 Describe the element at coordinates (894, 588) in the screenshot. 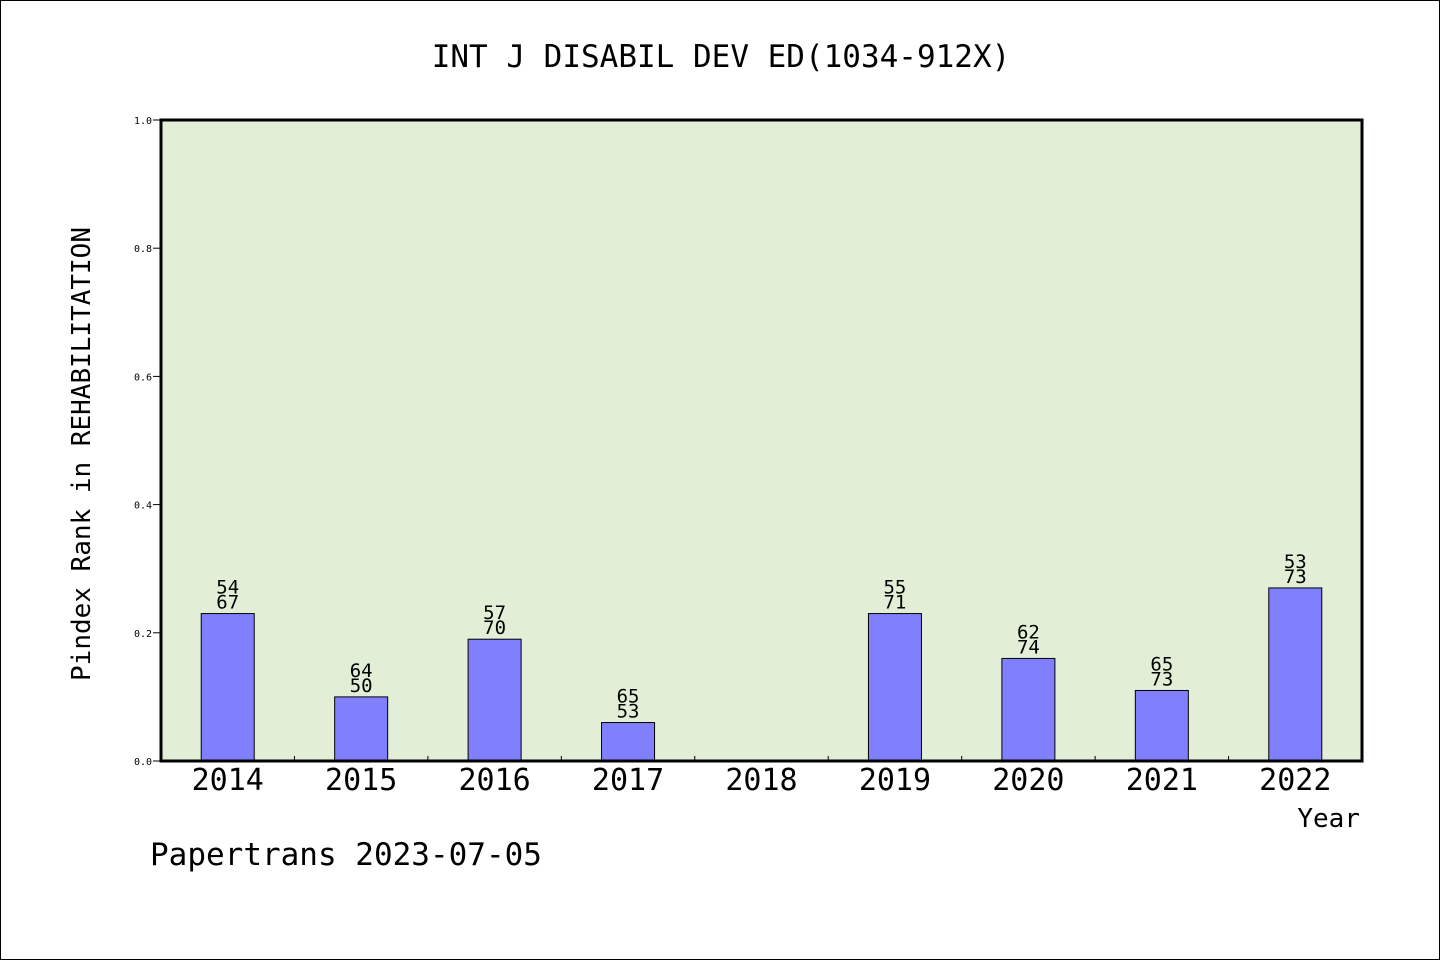

I see `bar-label-top: 55` at that location.